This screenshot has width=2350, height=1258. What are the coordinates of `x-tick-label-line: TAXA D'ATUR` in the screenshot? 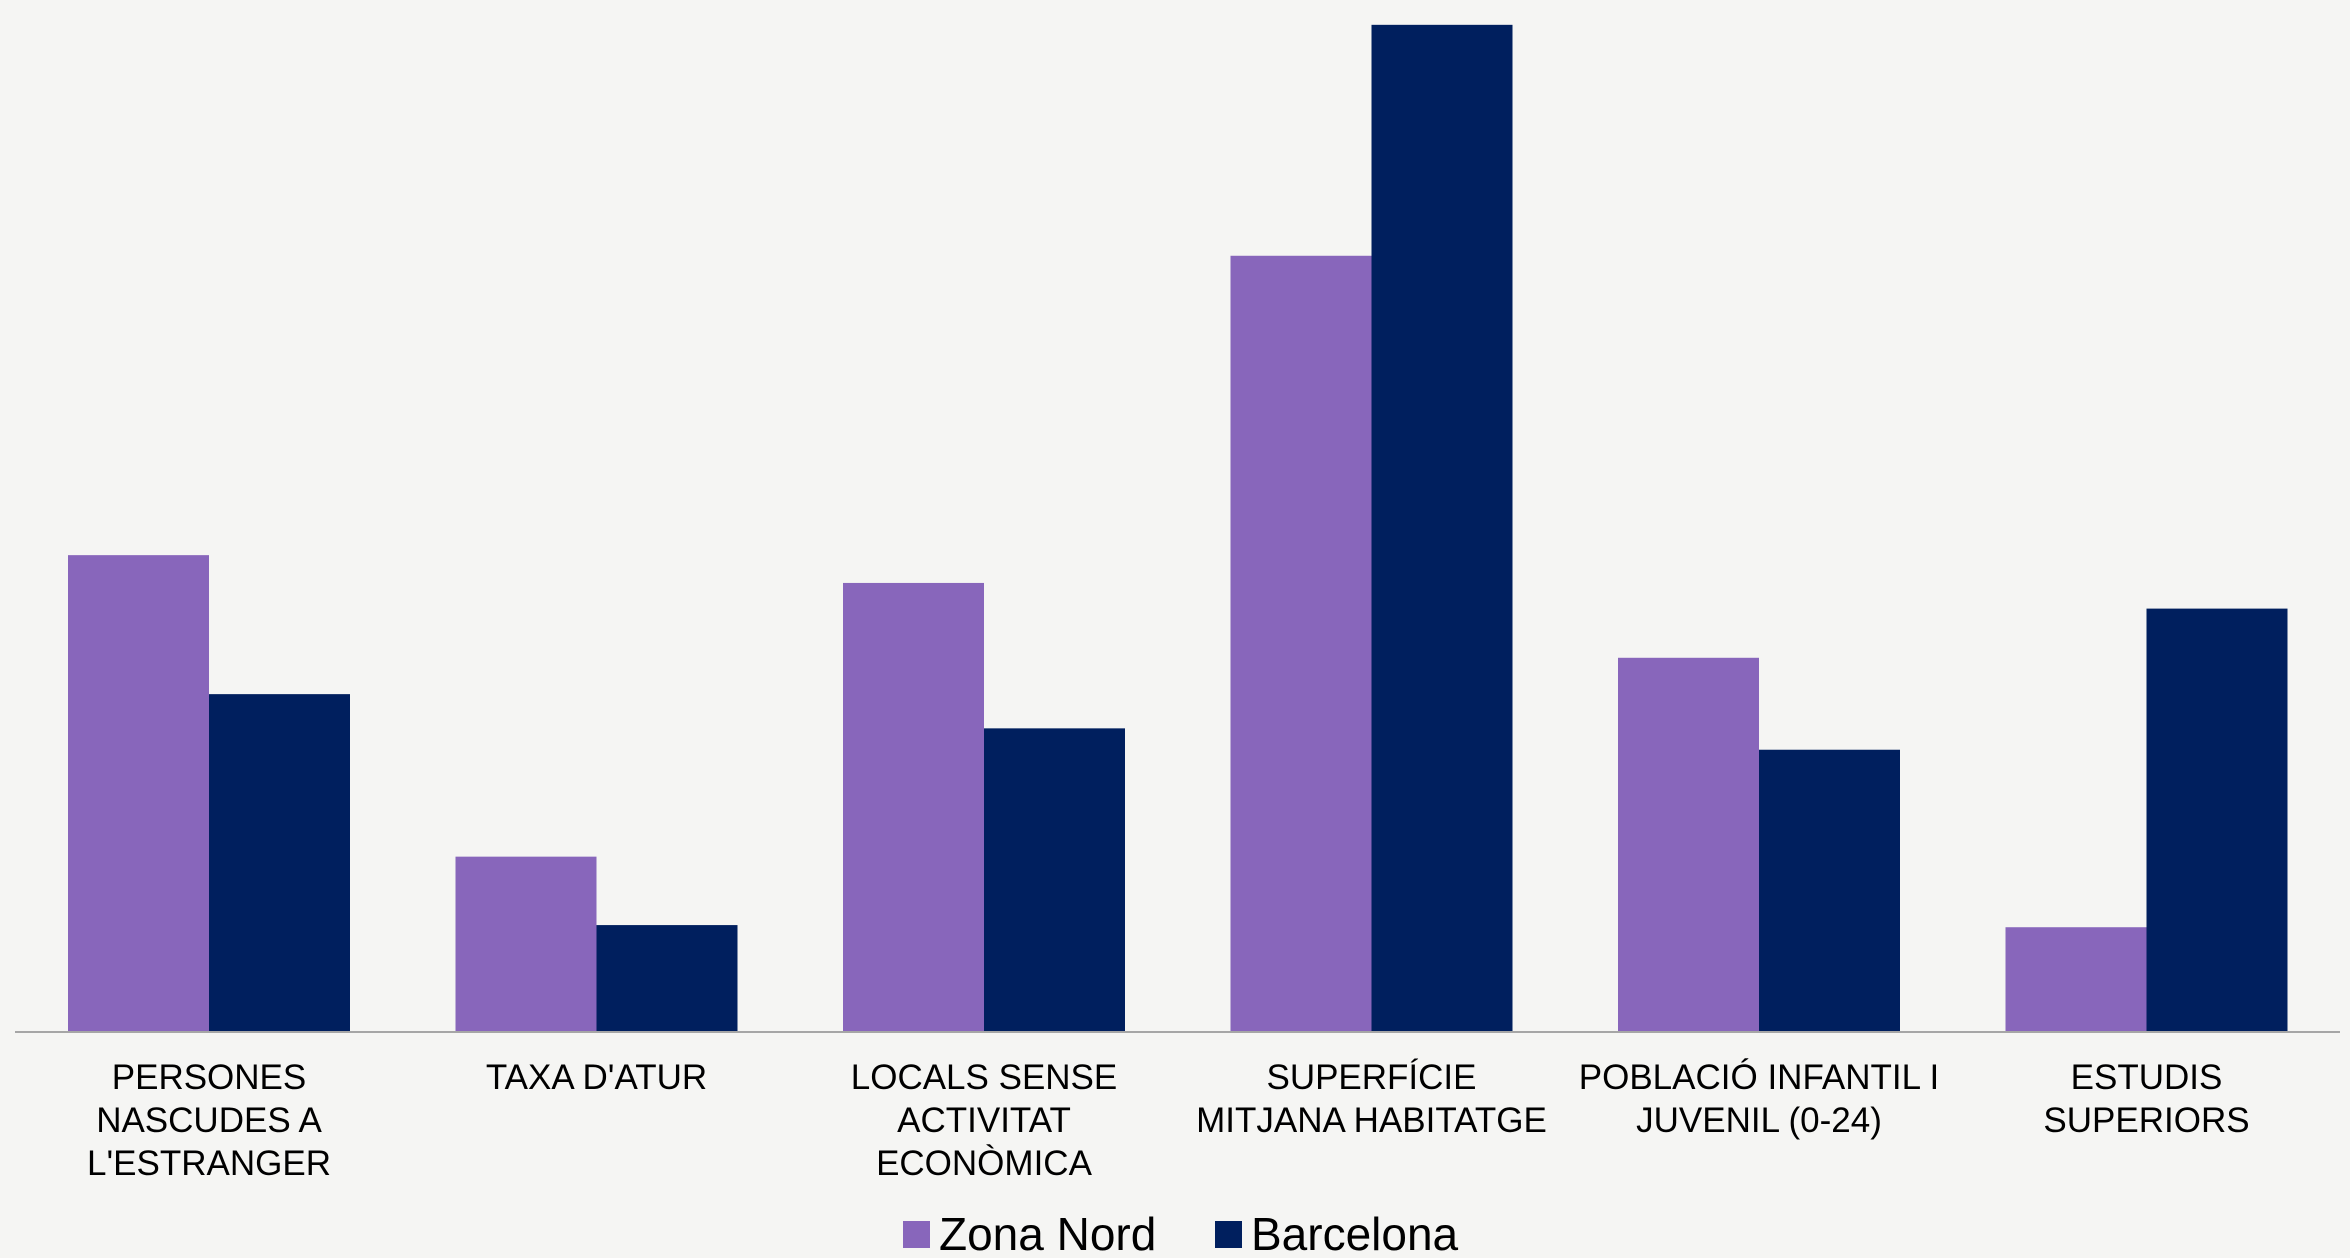 It's located at (596, 1077).